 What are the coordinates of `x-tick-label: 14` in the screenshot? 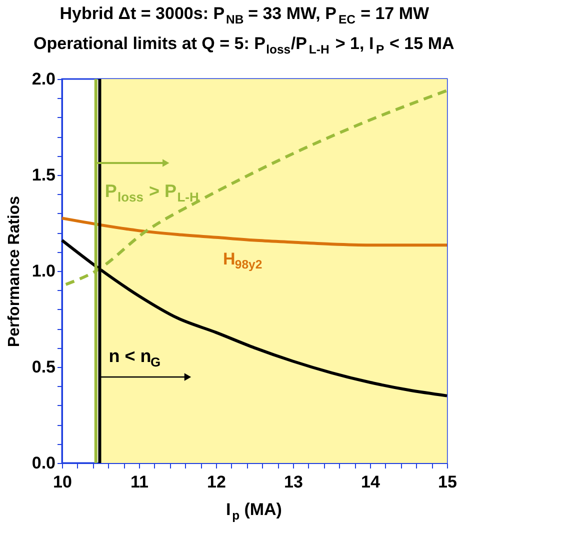 It's located at (370, 482).